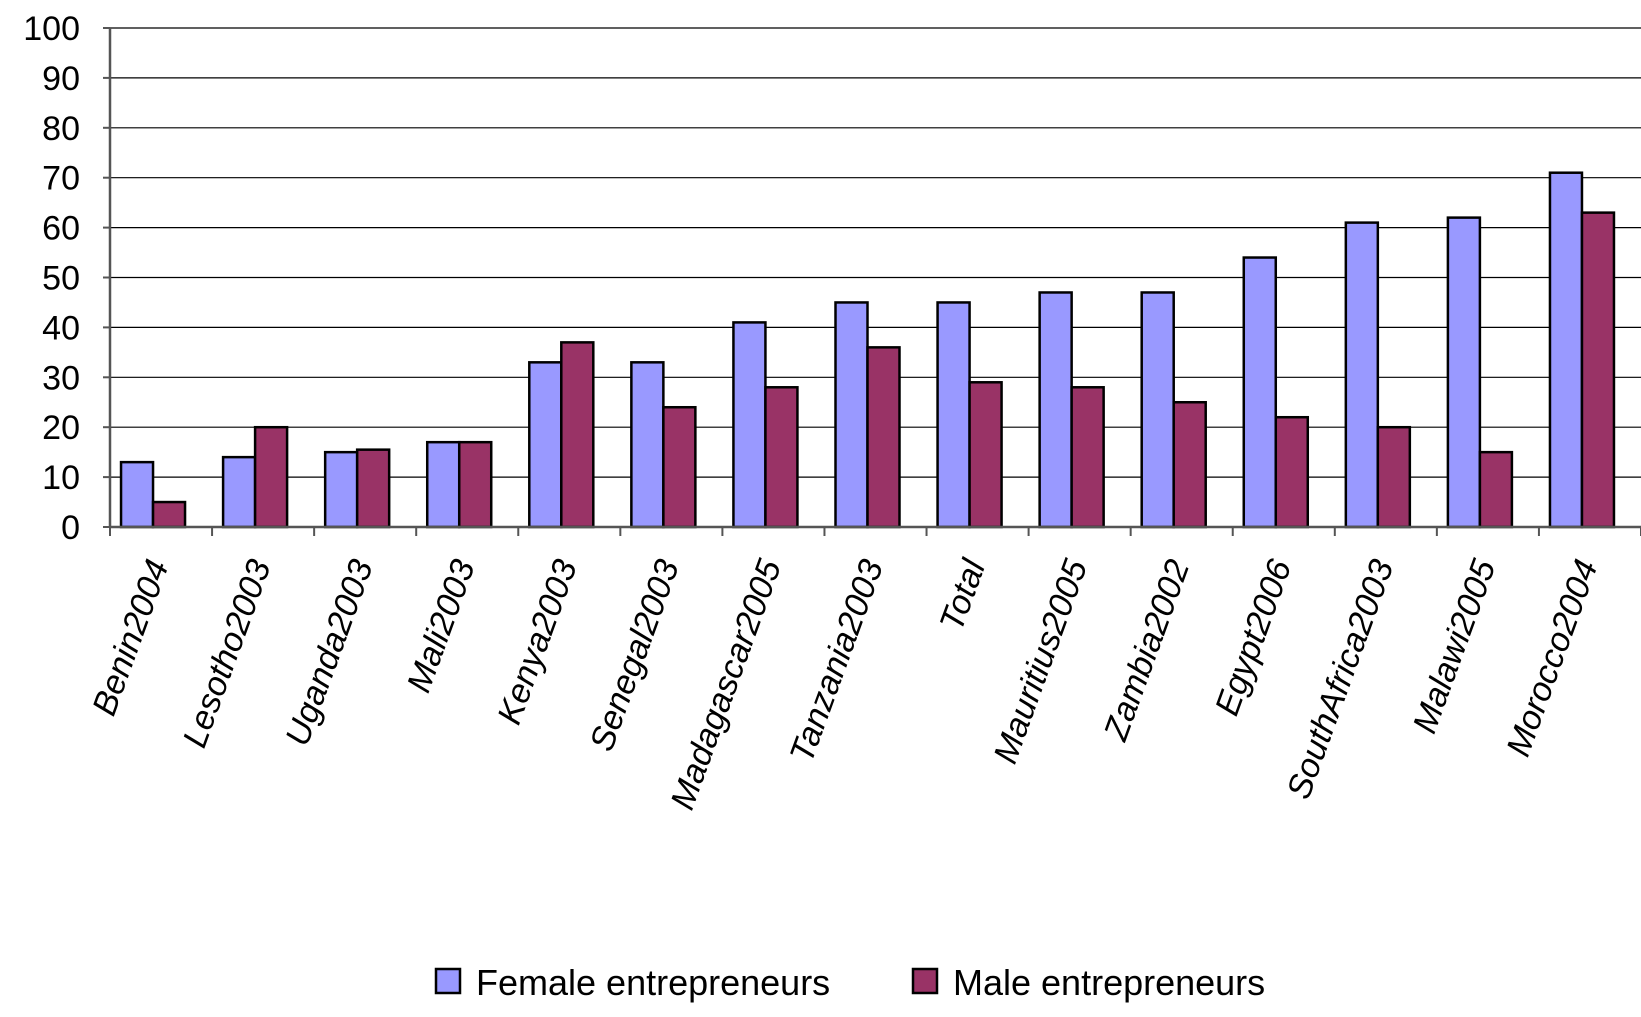 This screenshot has width=1641, height=1017. Describe the element at coordinates (1598, 370) in the screenshot. I see `male-bar-morocco2004` at that location.